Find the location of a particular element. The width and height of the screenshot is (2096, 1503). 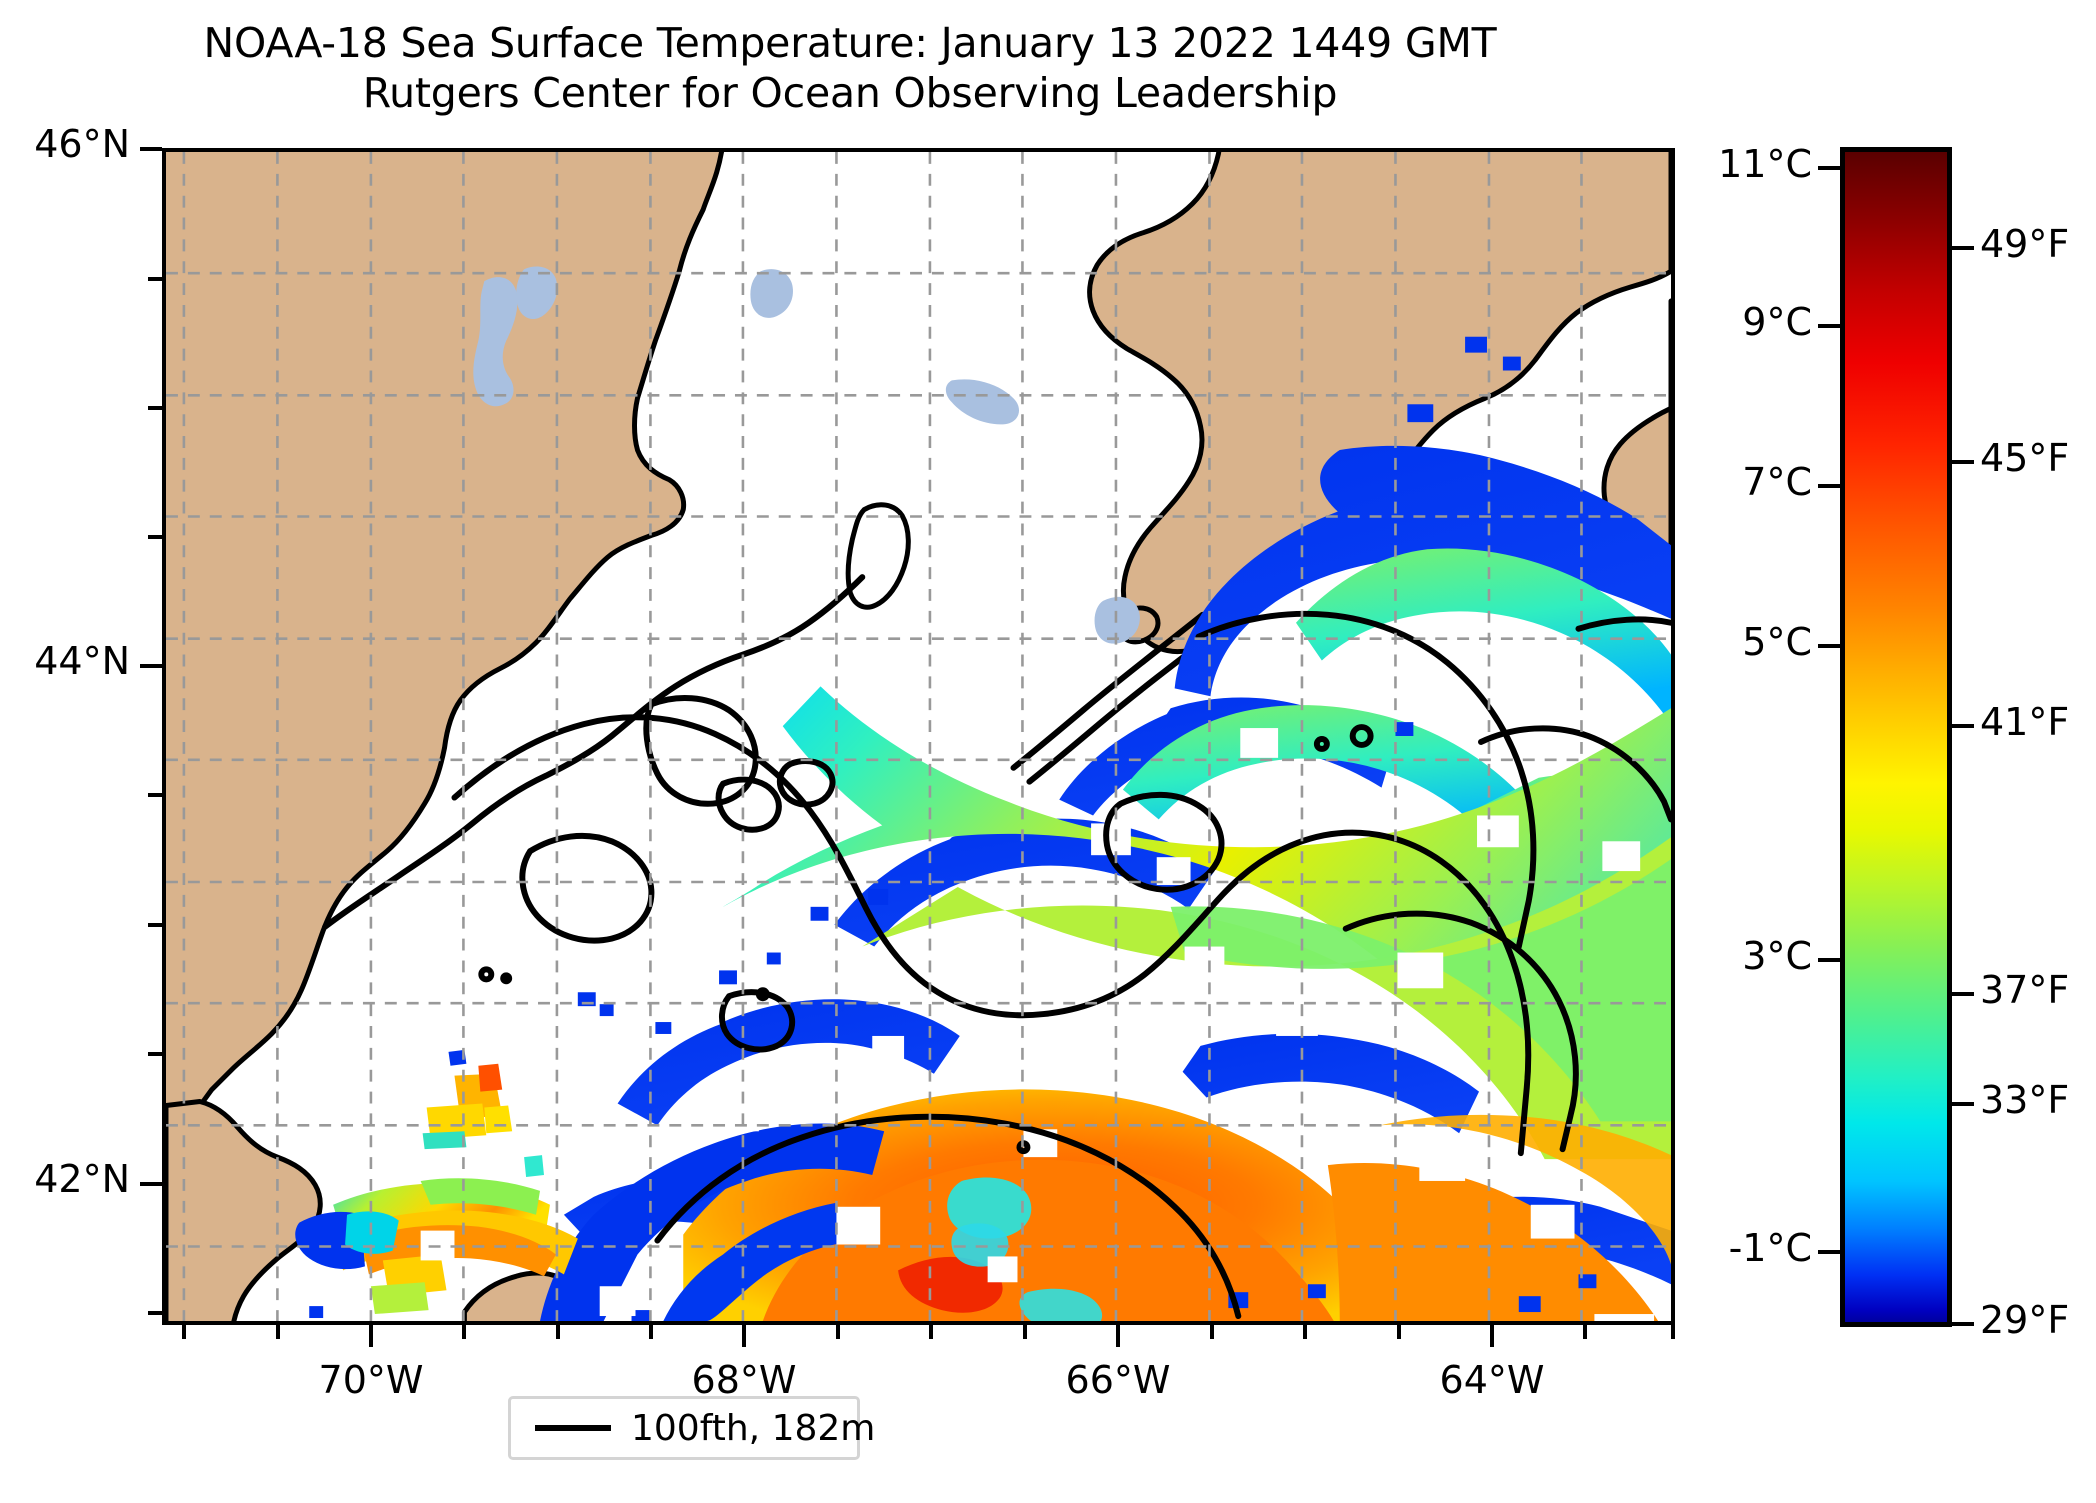

cbar-label-c-9: 9°C is located at coordinates (1777, 322).